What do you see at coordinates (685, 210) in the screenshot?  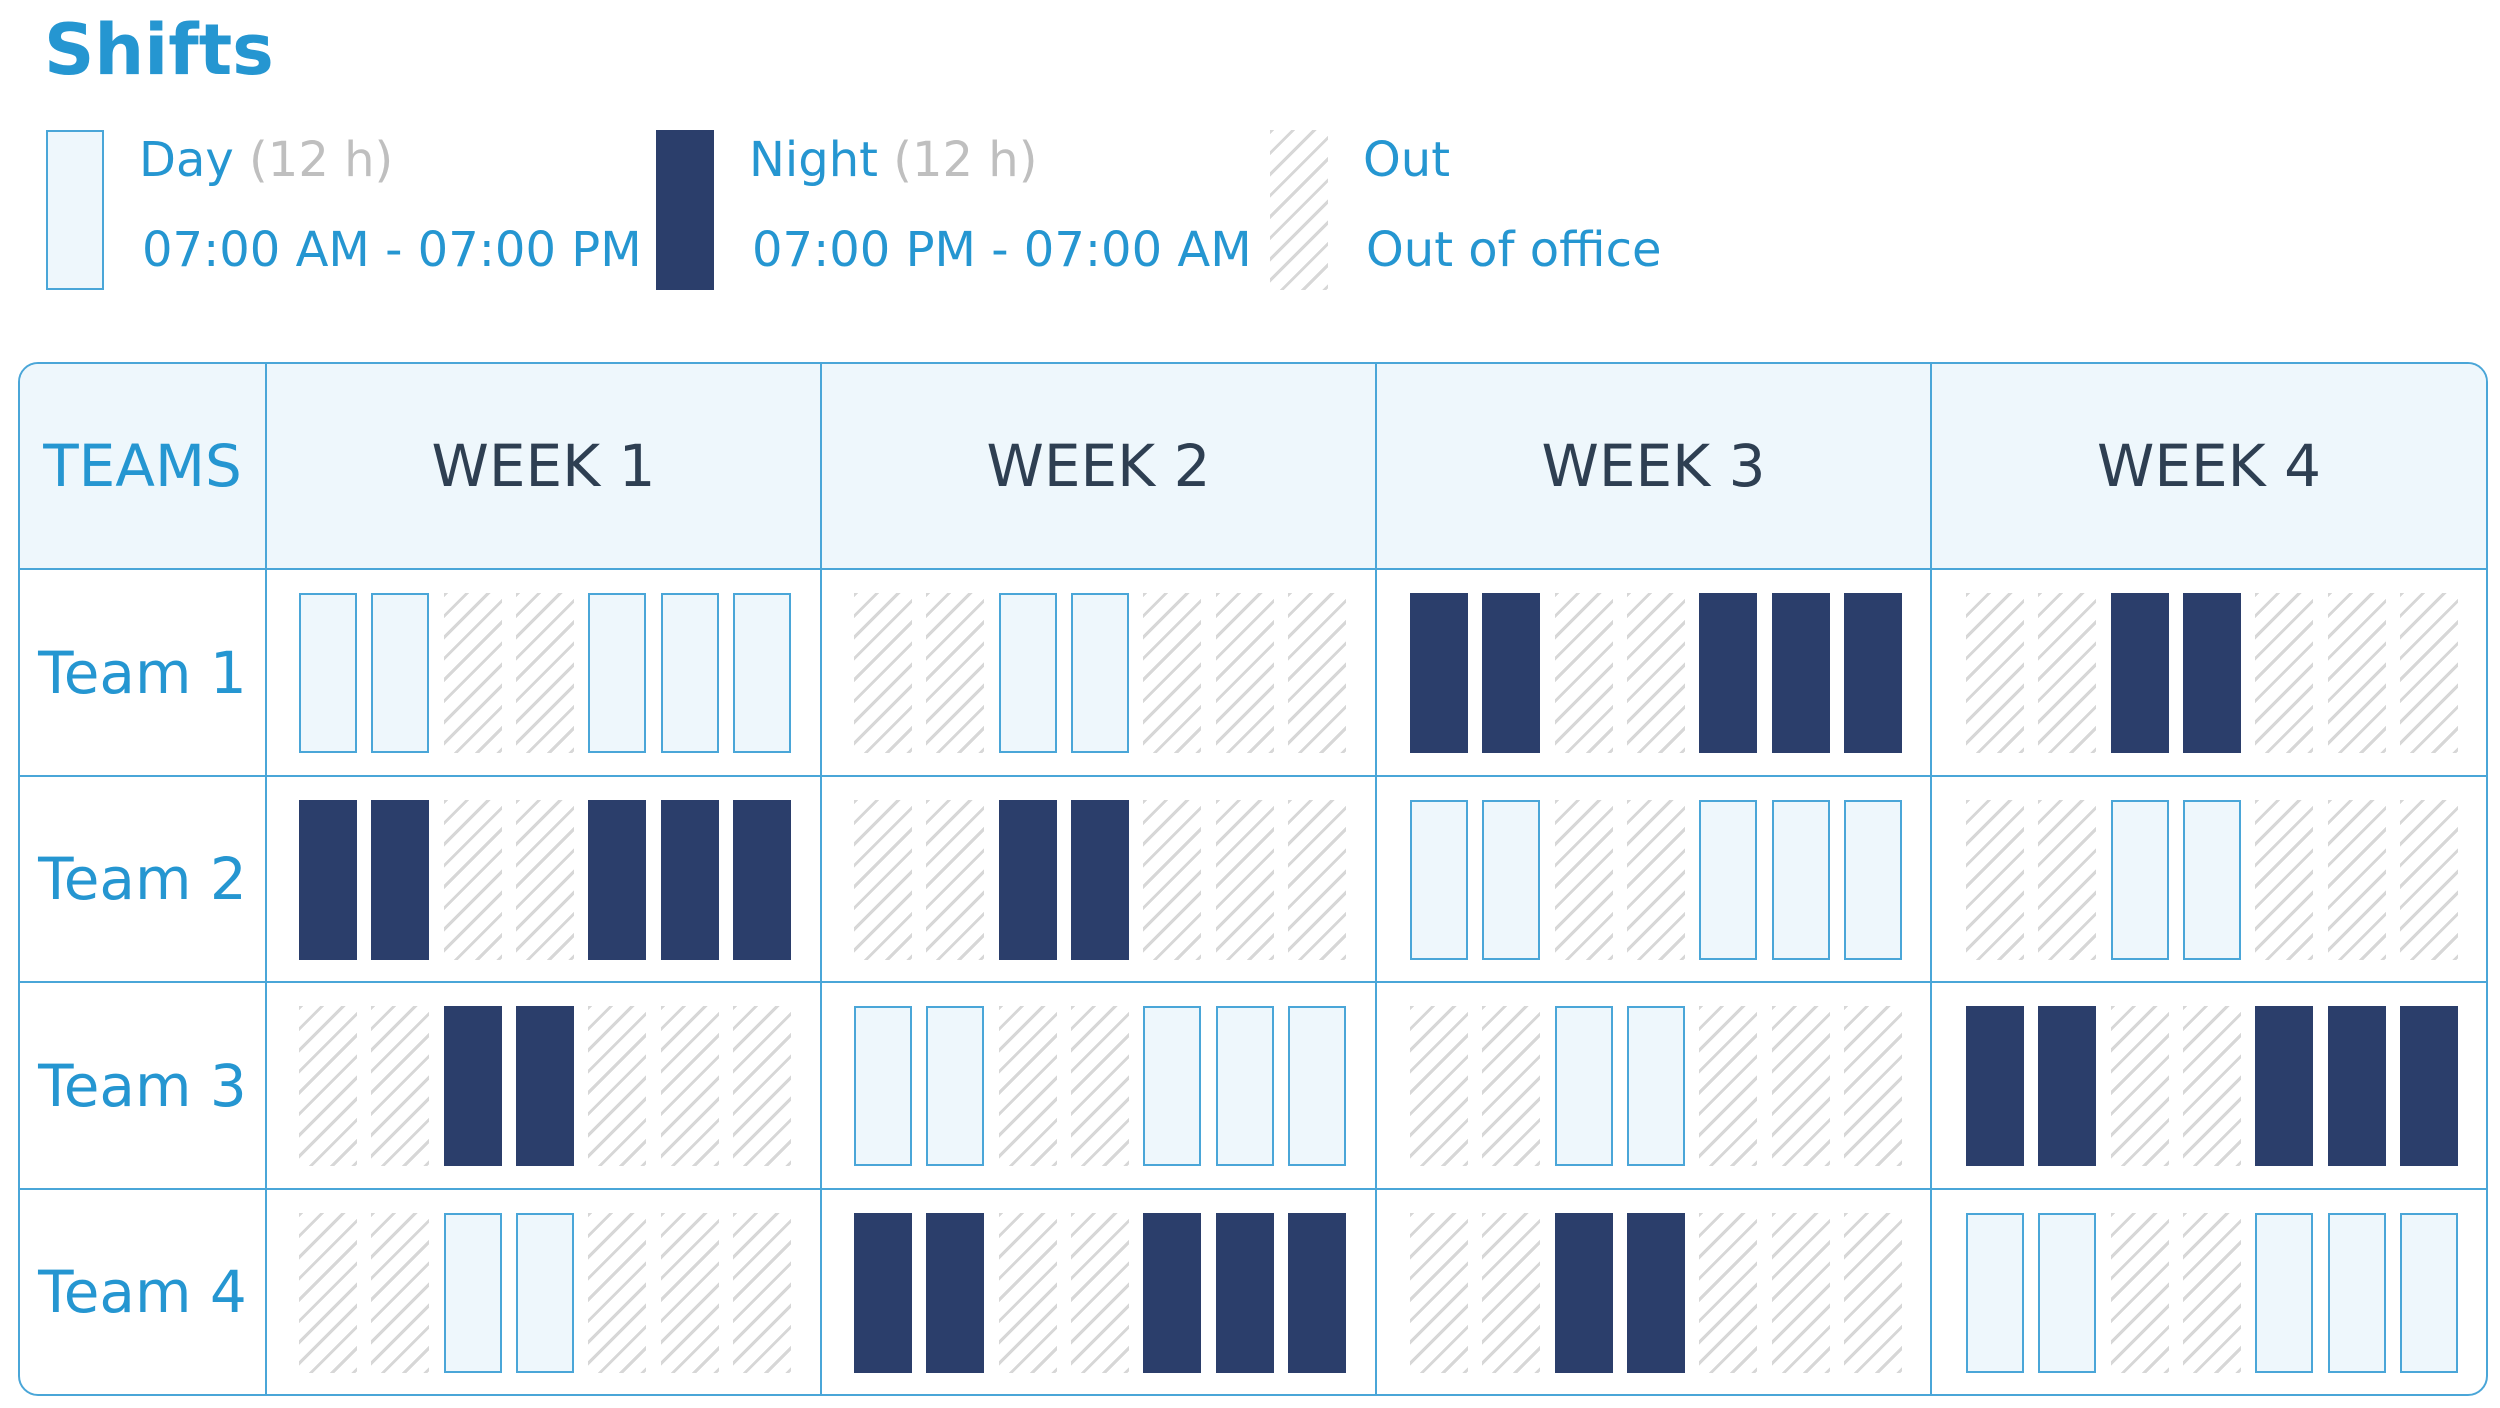 I see `night-shift-swatch` at bounding box center [685, 210].